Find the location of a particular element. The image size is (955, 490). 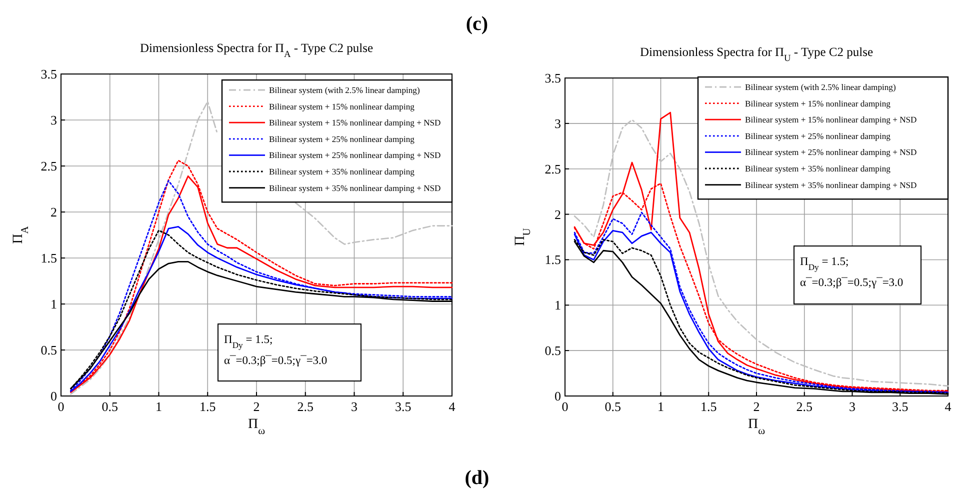

chart-title: Dimensionless Spectra for Π$_{U}$ - Type C2 pulse is located at coordinates (757, 54).